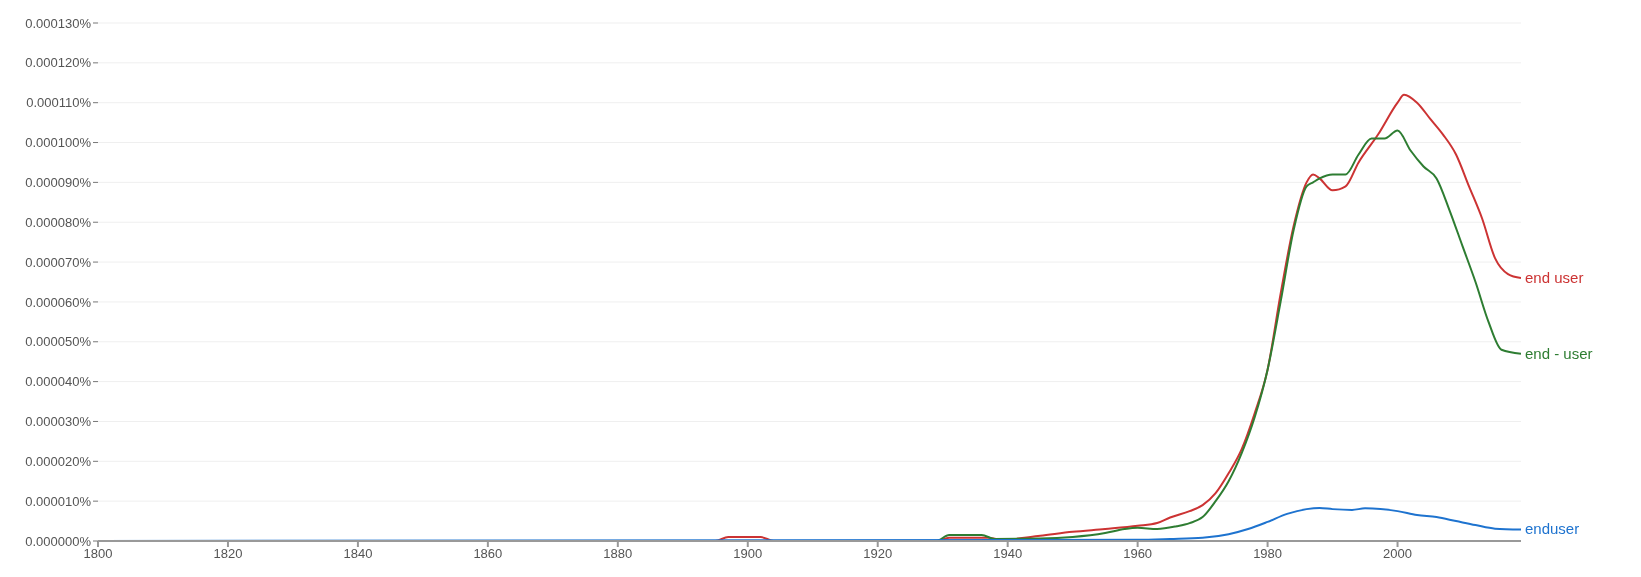 Image resolution: width=1641 pixels, height=577 pixels. Describe the element at coordinates (1554, 278) in the screenshot. I see `series-label: end user` at that location.